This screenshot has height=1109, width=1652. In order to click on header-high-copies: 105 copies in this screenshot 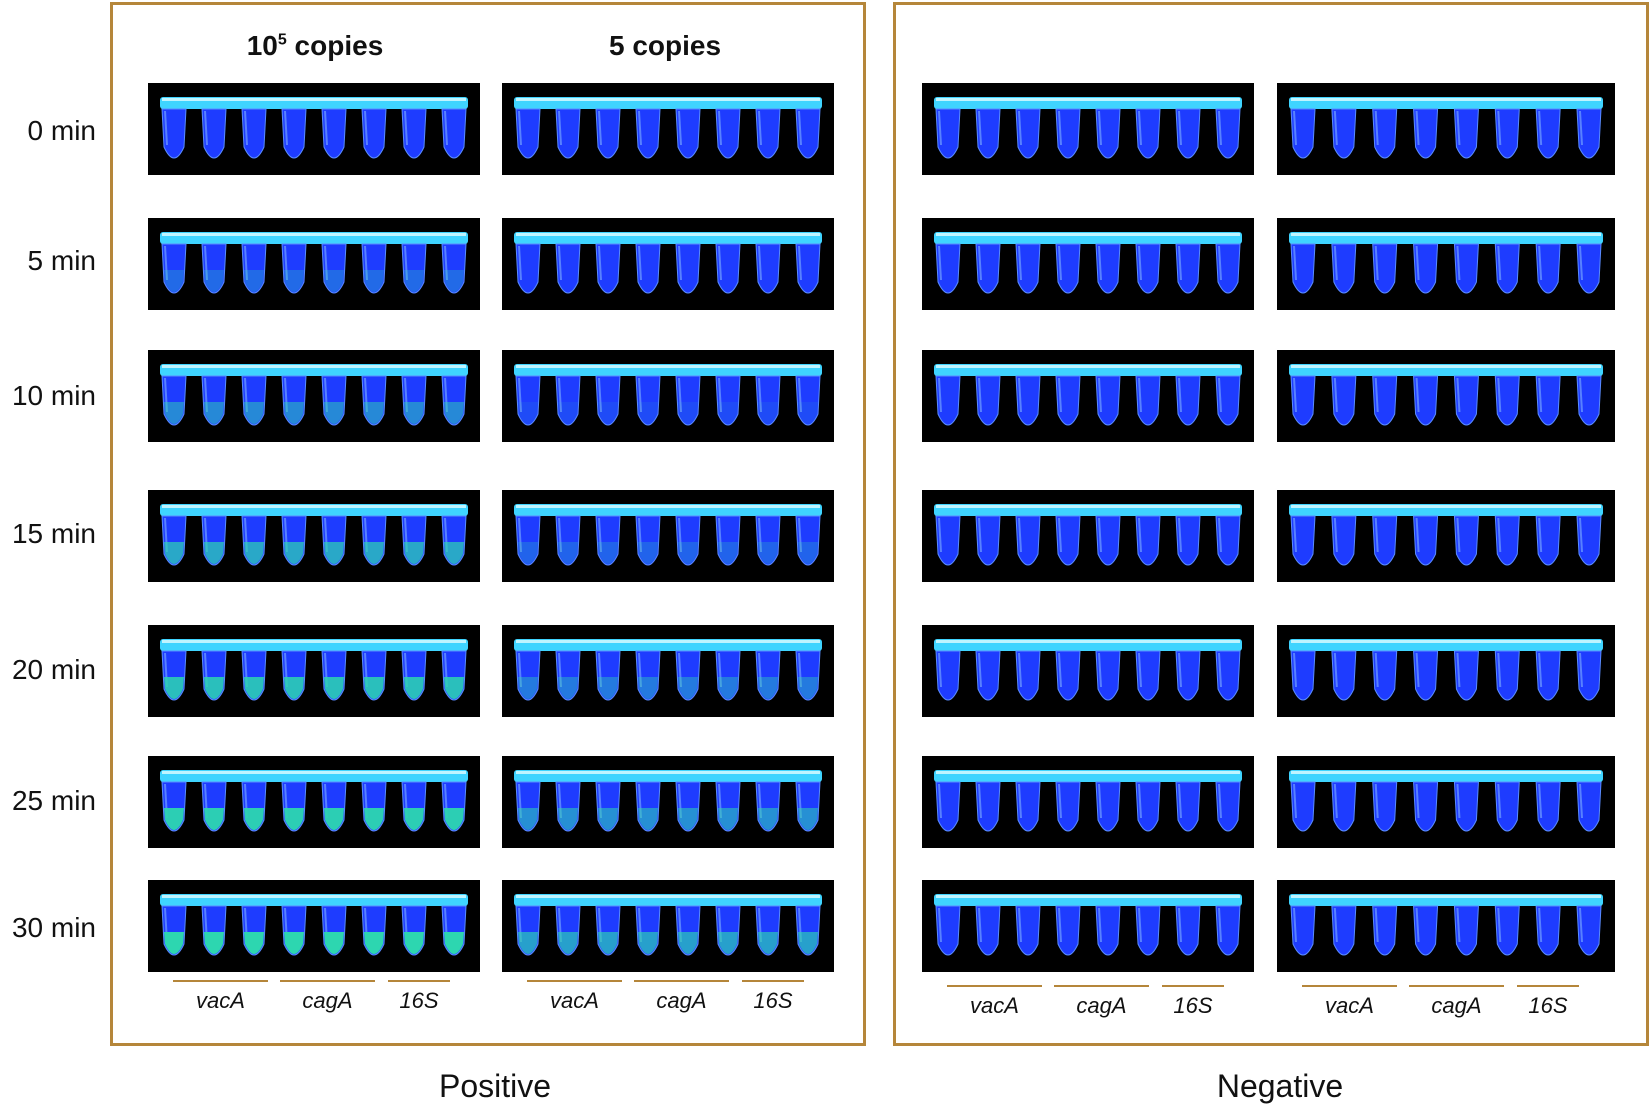, I will do `click(315, 45)`.